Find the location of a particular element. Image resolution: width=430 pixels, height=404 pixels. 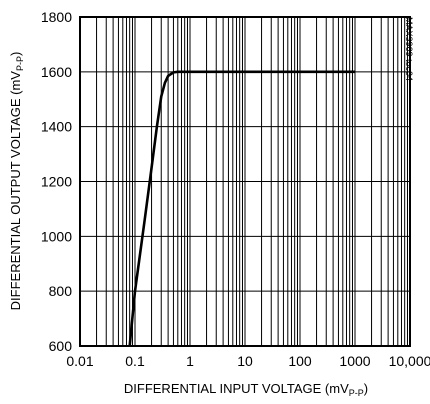

y-tick-labels: 600 800 1000 1200 1400 1600 1800 is located at coordinates (56, 181).